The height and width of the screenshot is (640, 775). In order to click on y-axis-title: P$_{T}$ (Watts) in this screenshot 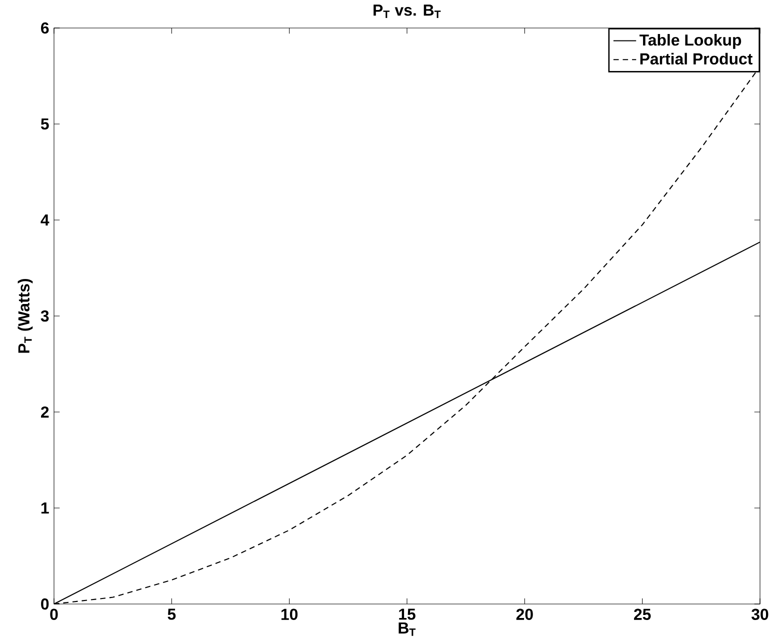, I will do `click(25, 315)`.